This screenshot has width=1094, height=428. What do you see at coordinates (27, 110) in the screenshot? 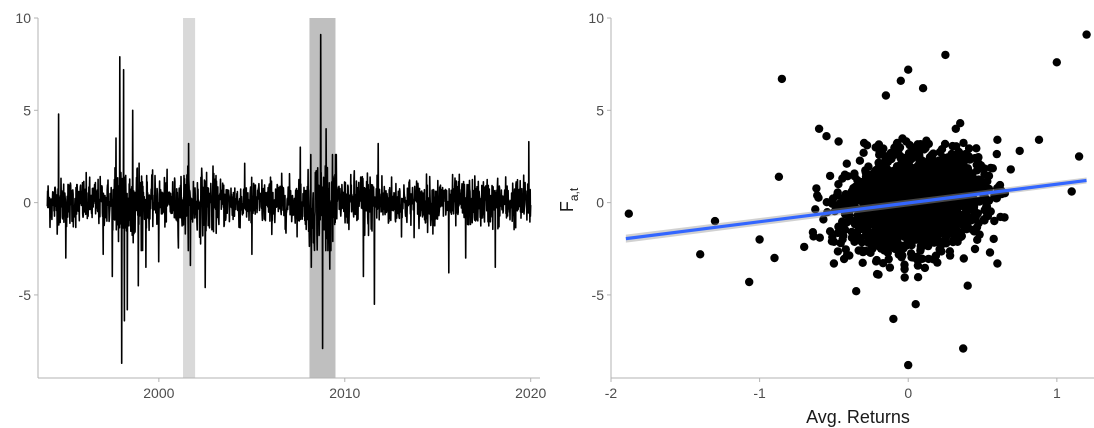
I see `y-tick-label: 5` at bounding box center [27, 110].